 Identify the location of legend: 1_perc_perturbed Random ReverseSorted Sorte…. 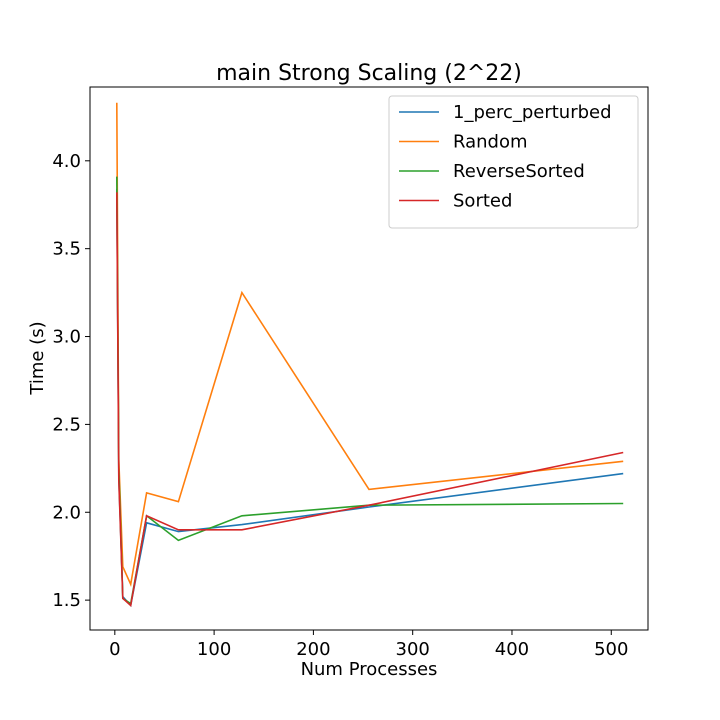
(513, 162).